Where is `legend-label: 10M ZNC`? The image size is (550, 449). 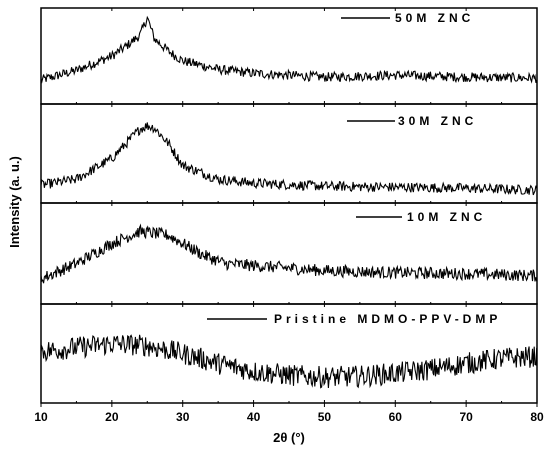 legend-label: 10M ZNC is located at coordinates (446, 217).